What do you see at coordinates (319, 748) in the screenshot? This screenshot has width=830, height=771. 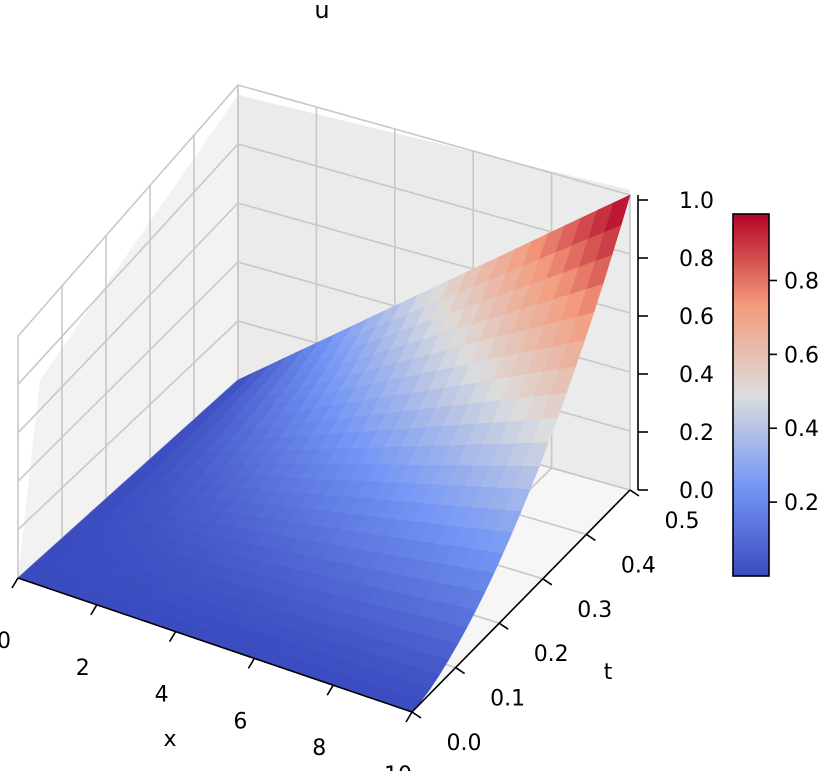 I see `x-tick-label-4: 8` at bounding box center [319, 748].